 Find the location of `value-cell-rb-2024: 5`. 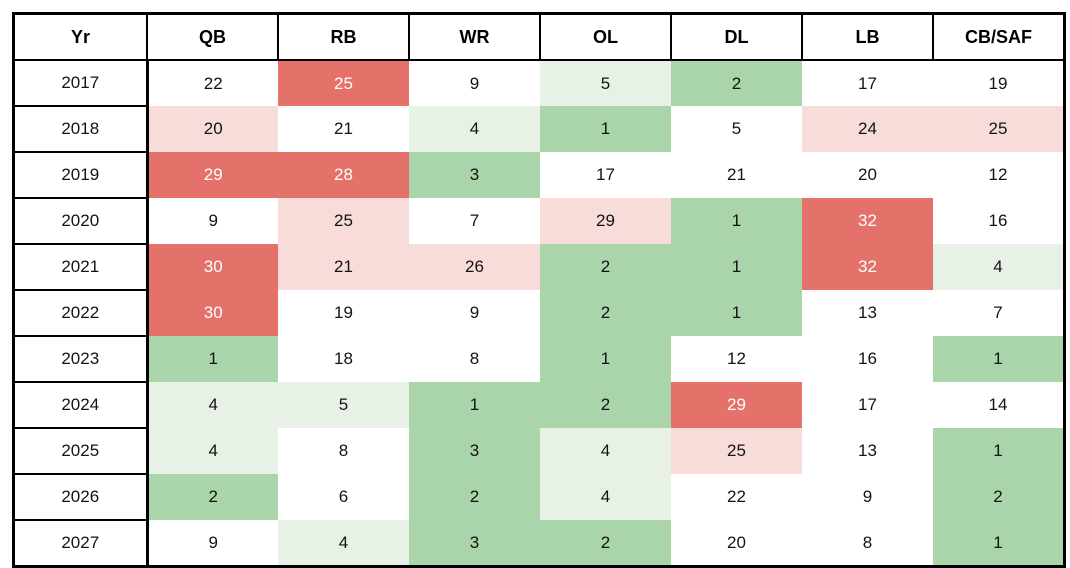

value-cell-rb-2024: 5 is located at coordinates (343, 405).